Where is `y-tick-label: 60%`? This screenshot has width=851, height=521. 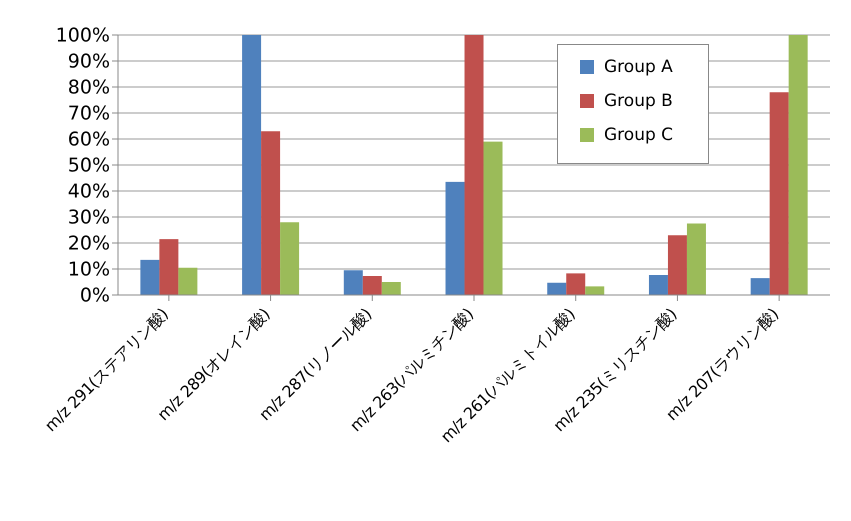 y-tick-label: 60% is located at coordinates (89, 139).